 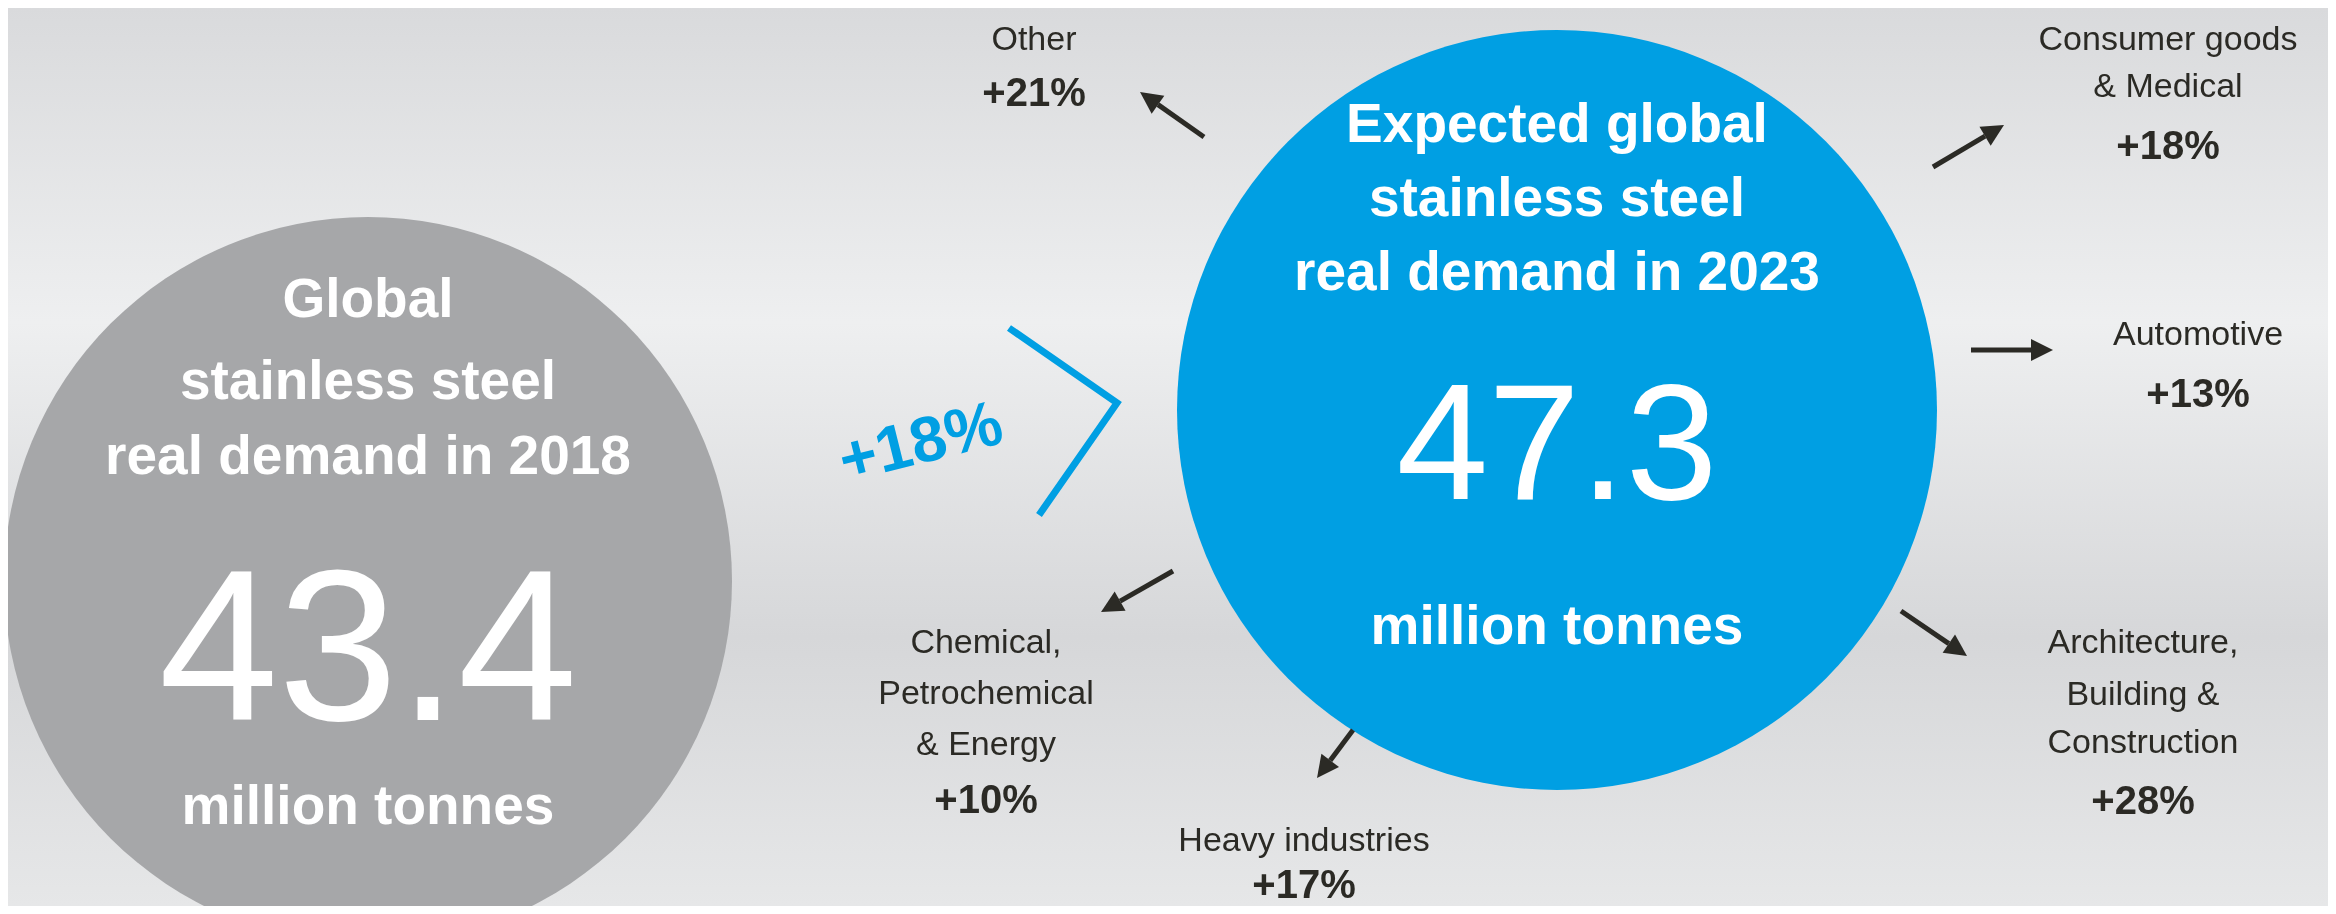 I want to click on text: Consumer goods & Medical +18%, so click(x=2168, y=93).